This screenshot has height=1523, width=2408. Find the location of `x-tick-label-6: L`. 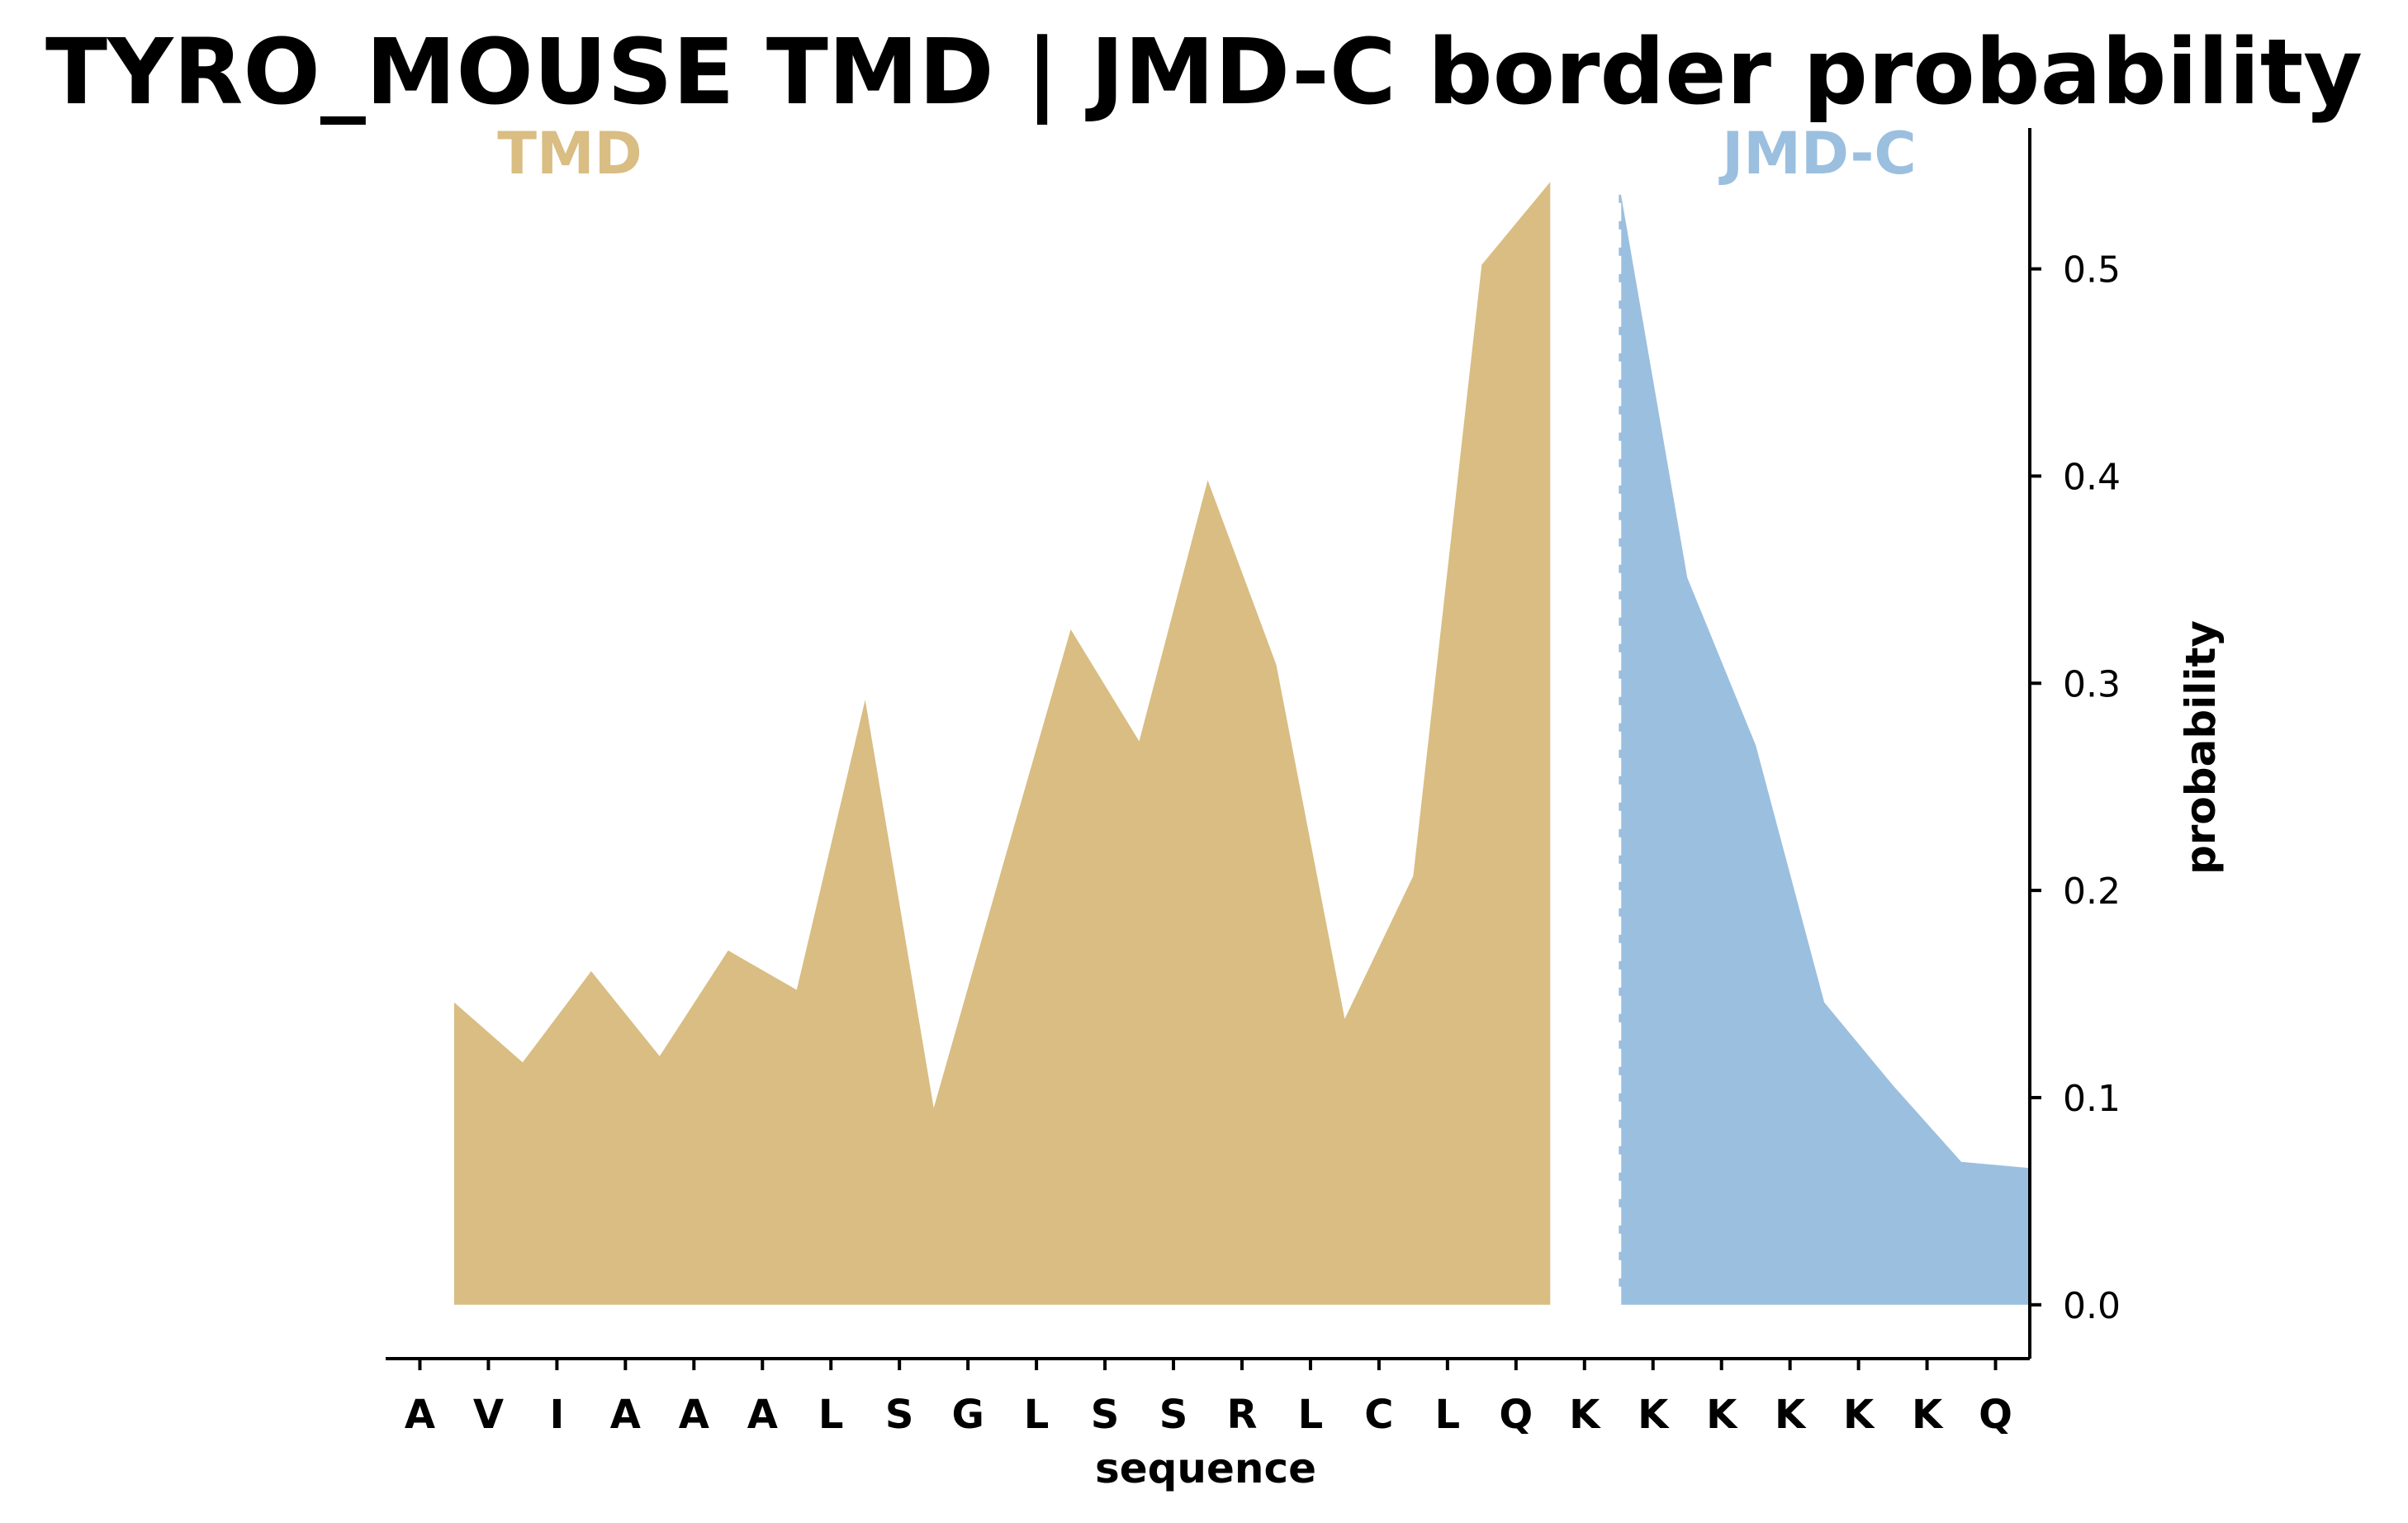

x-tick-label-6: L is located at coordinates (831, 1415).